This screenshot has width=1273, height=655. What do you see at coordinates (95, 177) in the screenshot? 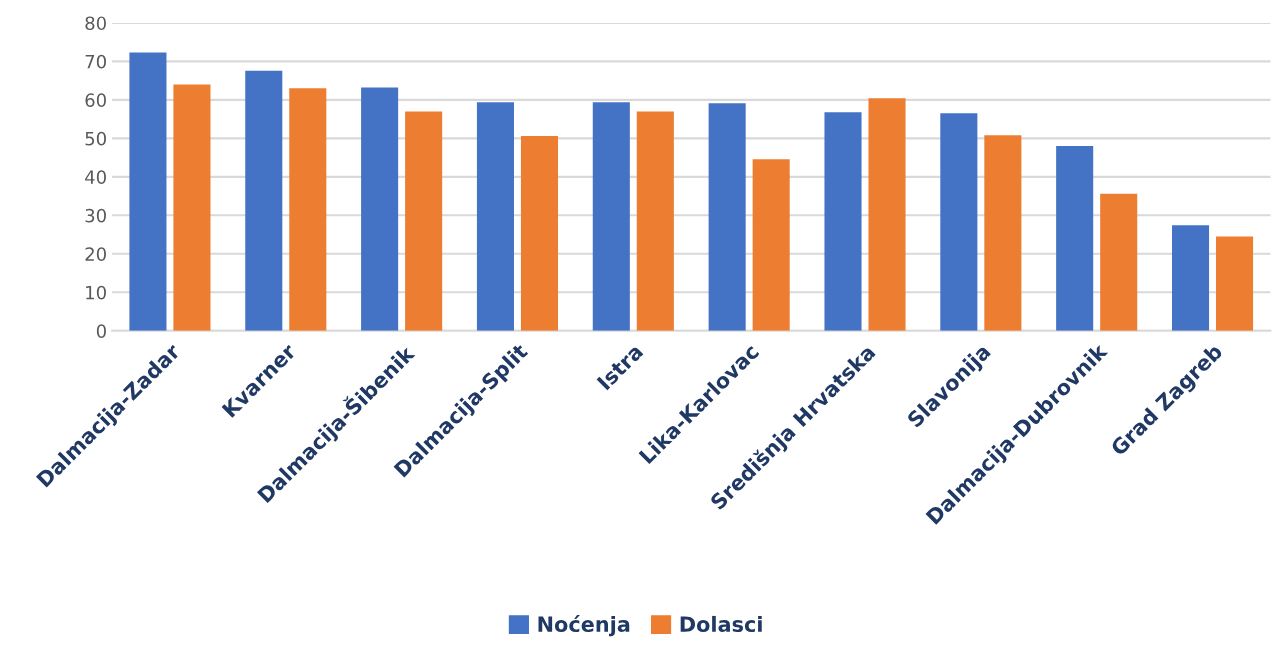
I see `y-tick-label: 40` at bounding box center [95, 177].